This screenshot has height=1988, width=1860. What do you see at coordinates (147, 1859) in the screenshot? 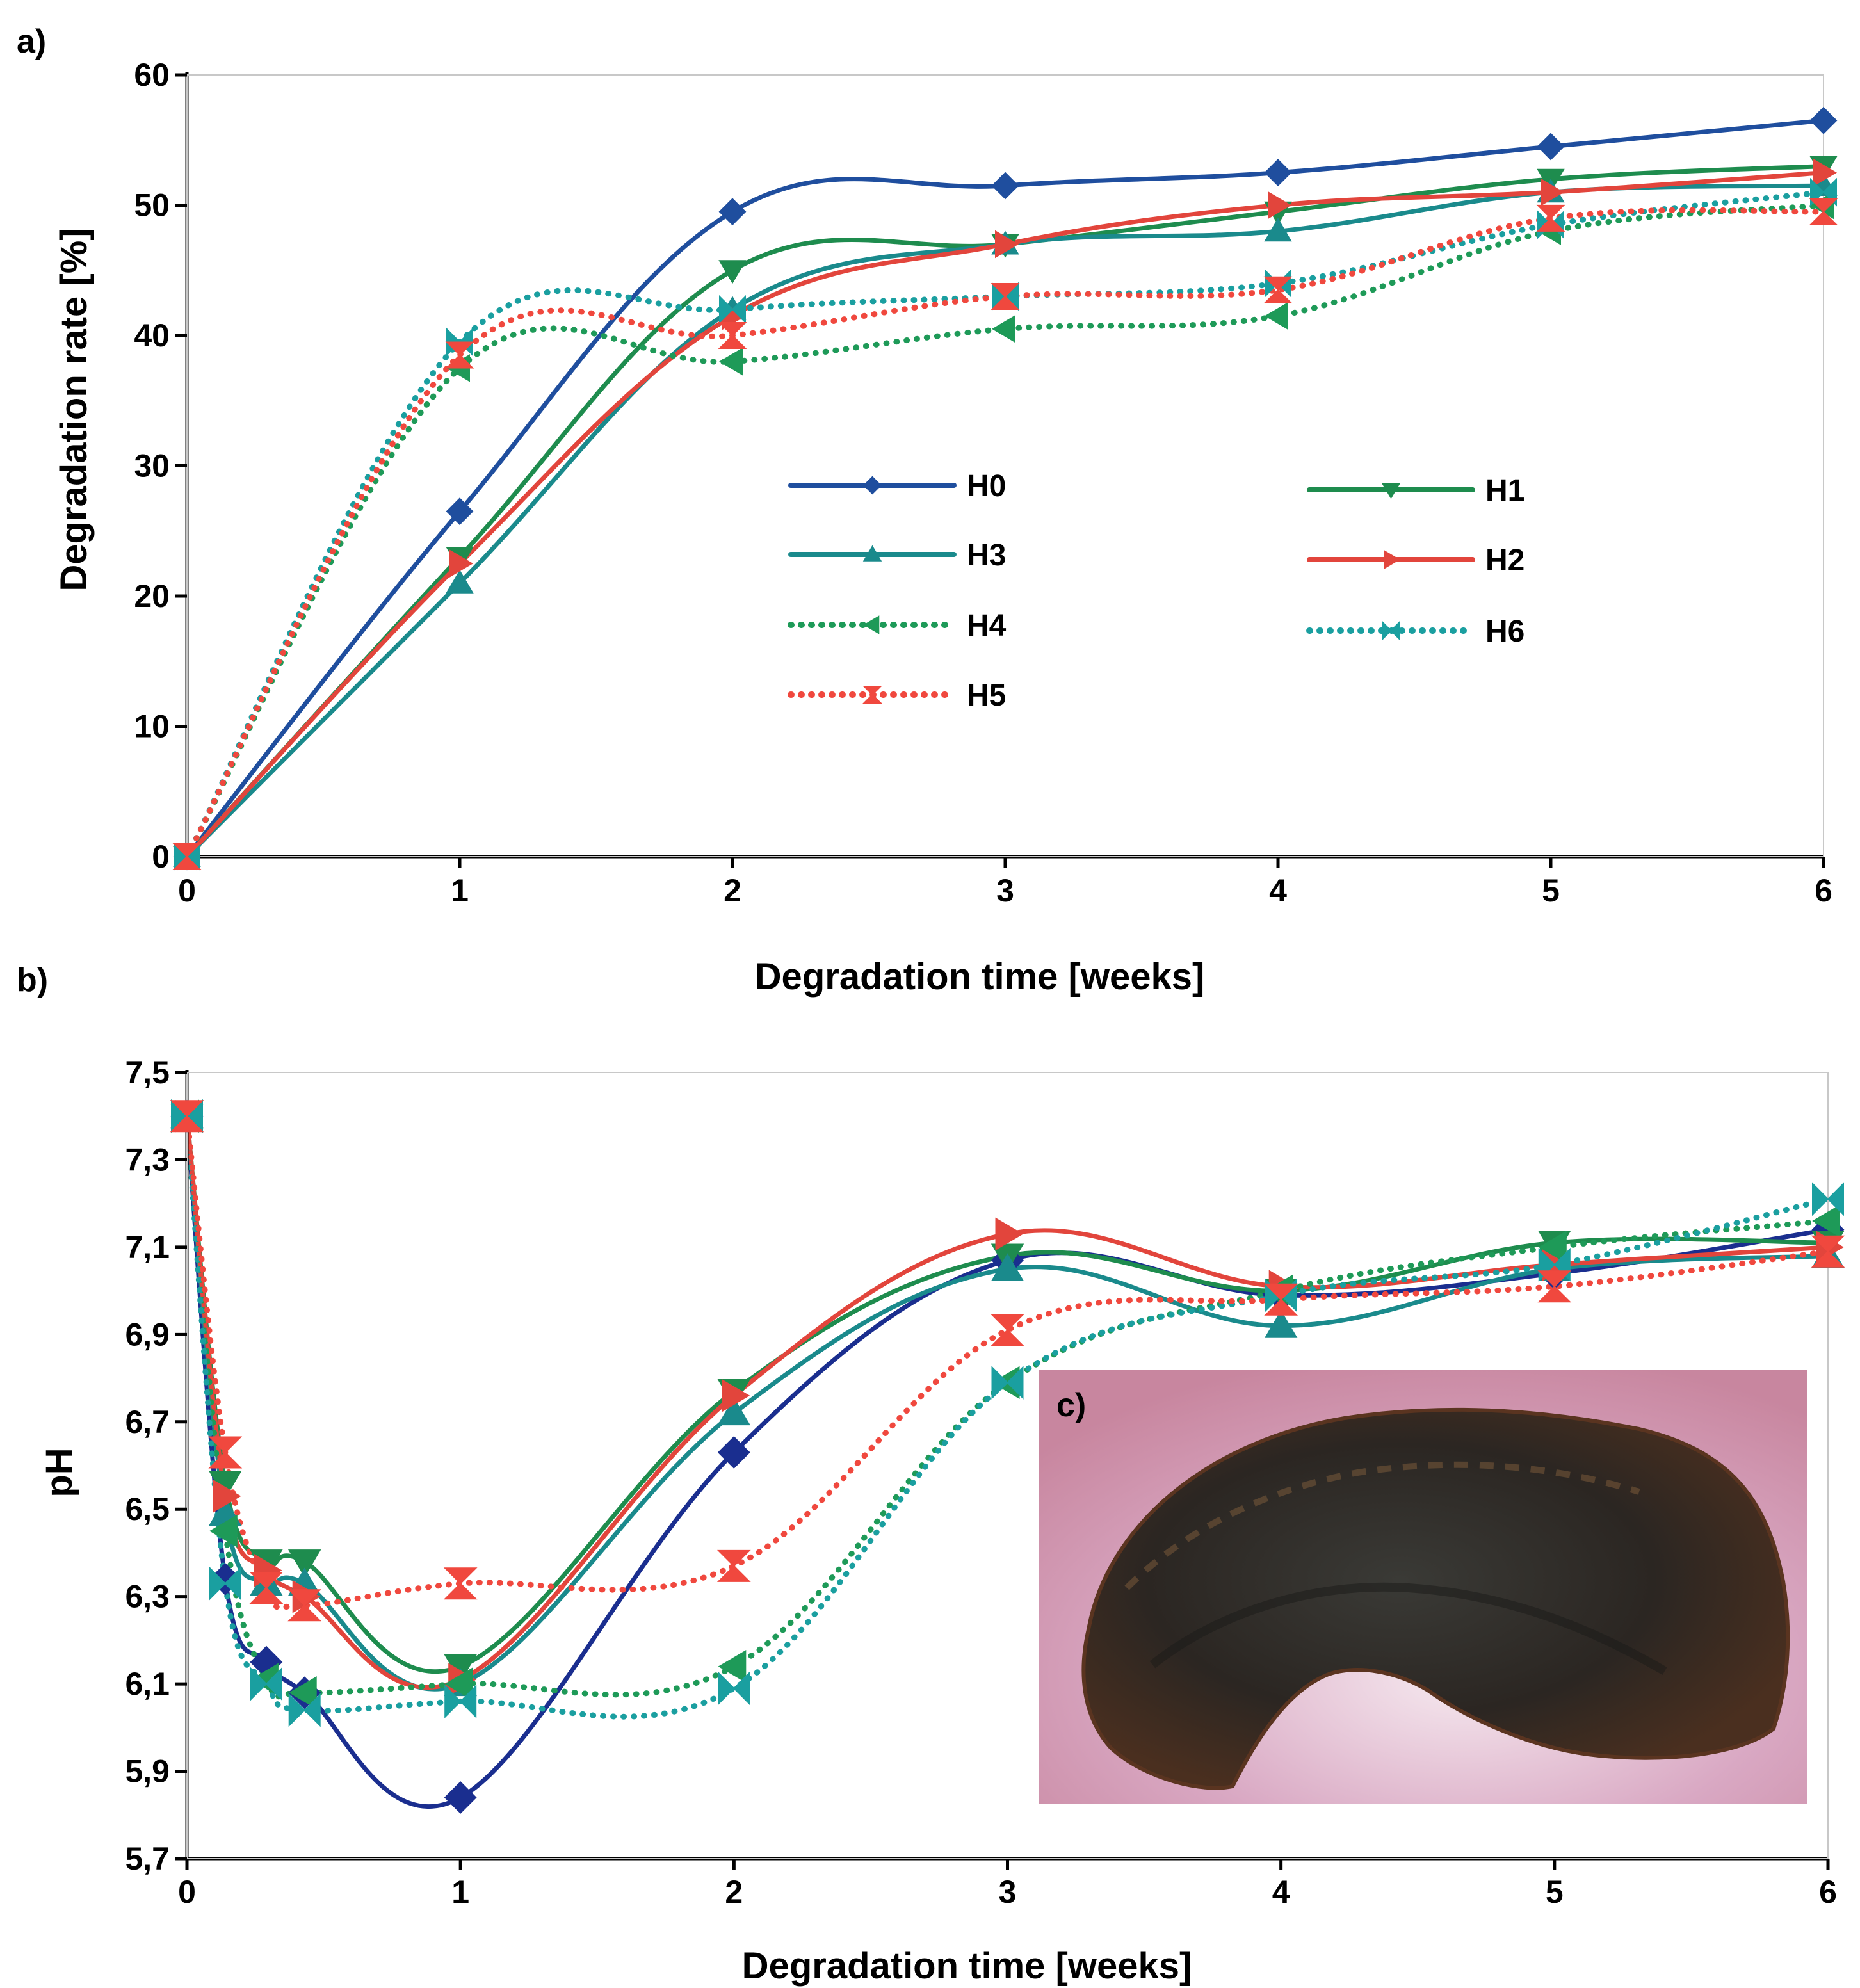
I see `y-tick-label: 5,7` at bounding box center [147, 1859].